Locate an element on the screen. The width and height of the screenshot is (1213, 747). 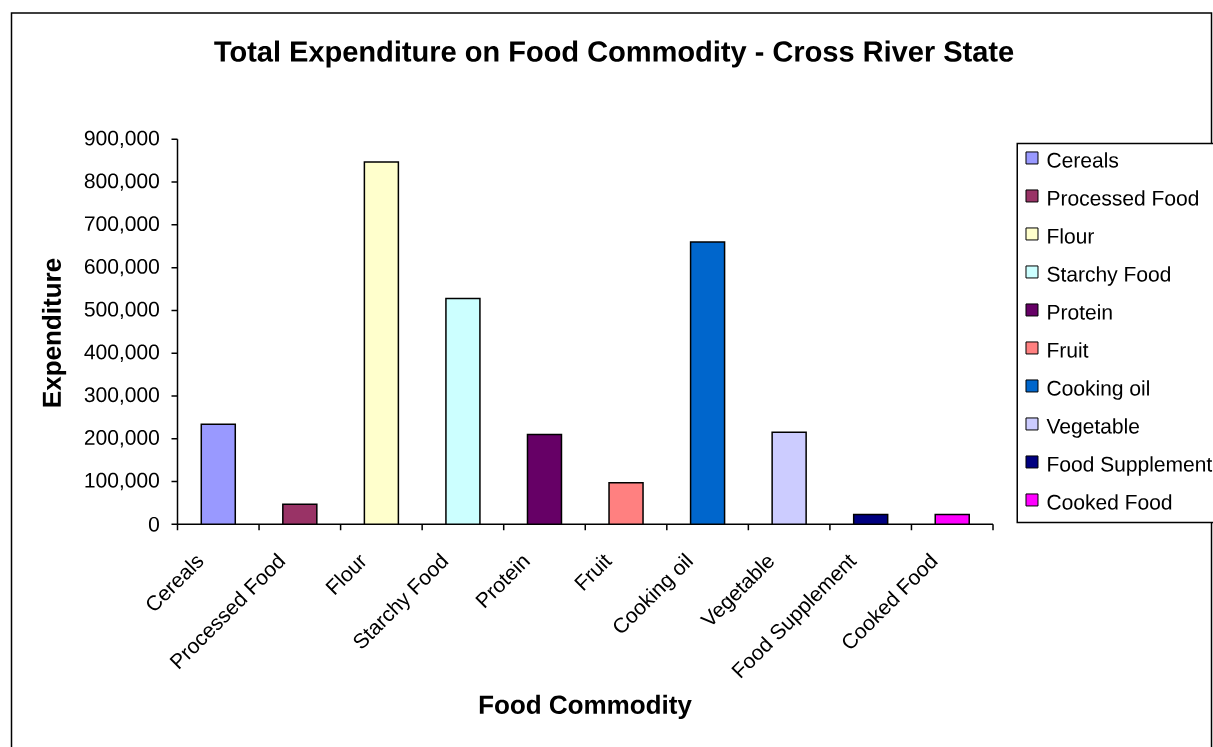
y-tick-label: 600,000 is located at coordinates (121, 267).